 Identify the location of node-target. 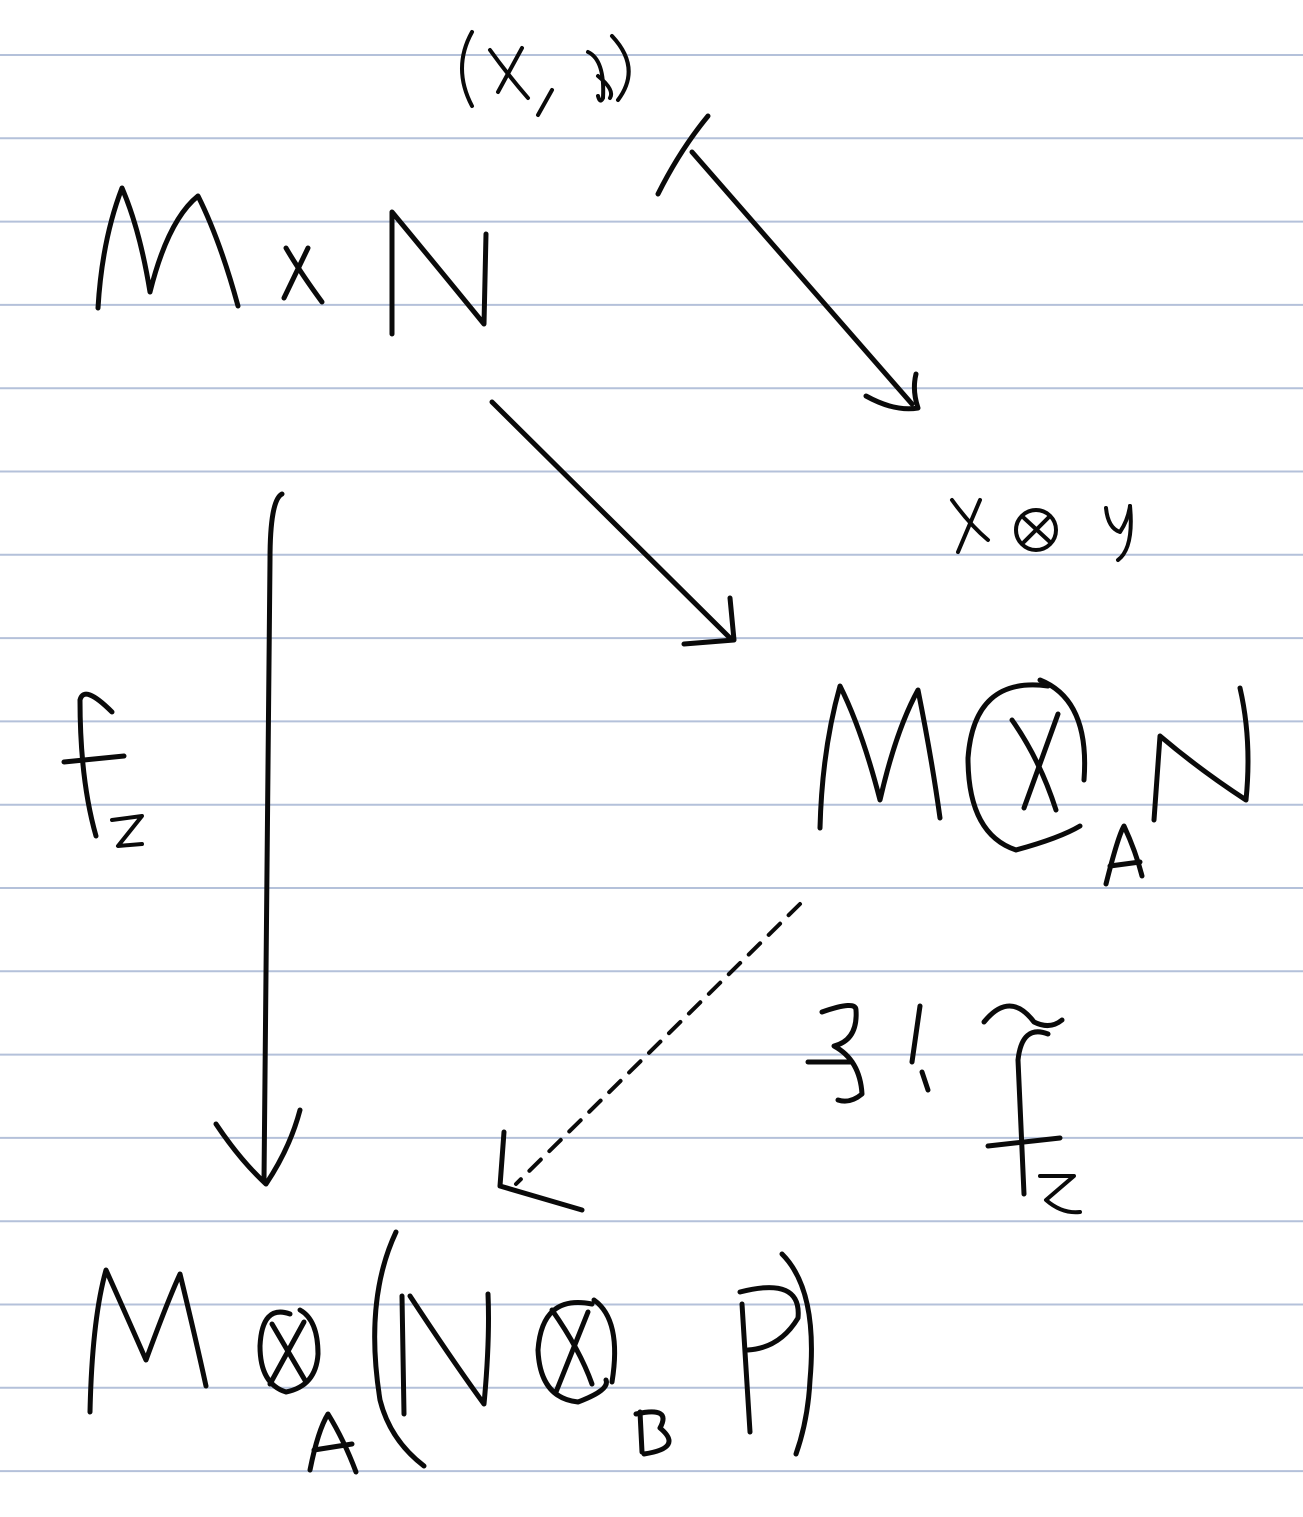
(450, 1352).